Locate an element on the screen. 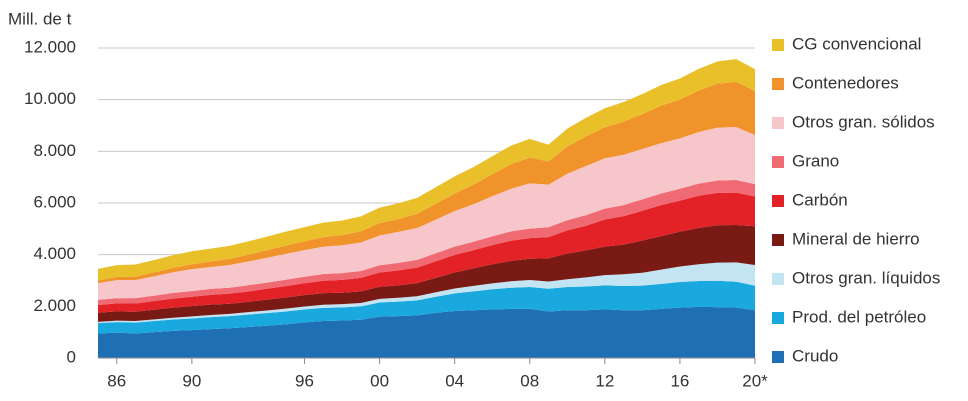 The image size is (968, 401). x-tick-label: 20* is located at coordinates (755, 380).